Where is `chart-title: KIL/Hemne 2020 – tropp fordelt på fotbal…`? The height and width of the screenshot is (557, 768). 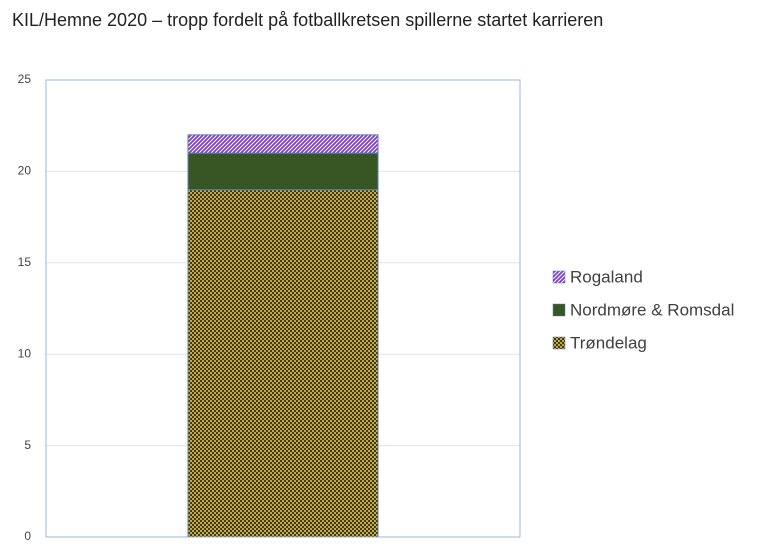 chart-title: KIL/Hemne 2020 – tropp fordelt på fotbal… is located at coordinates (307, 20).